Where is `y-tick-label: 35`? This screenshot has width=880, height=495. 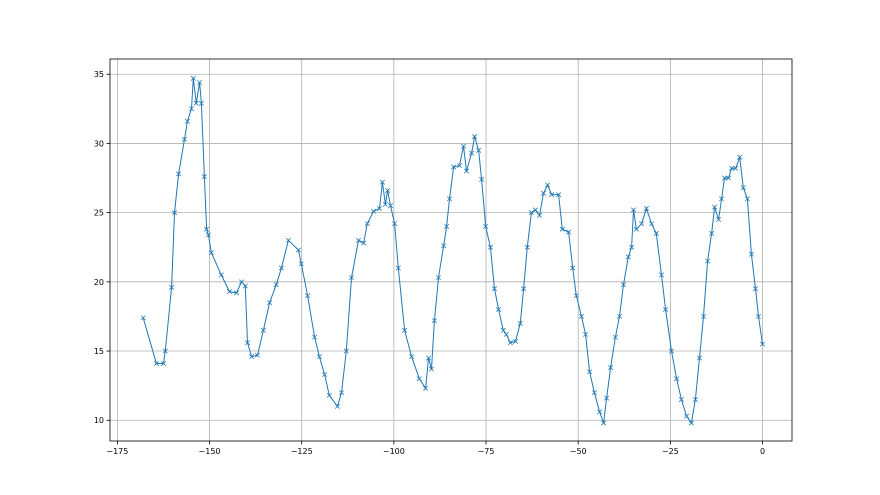
y-tick-label: 35 is located at coordinates (99, 74).